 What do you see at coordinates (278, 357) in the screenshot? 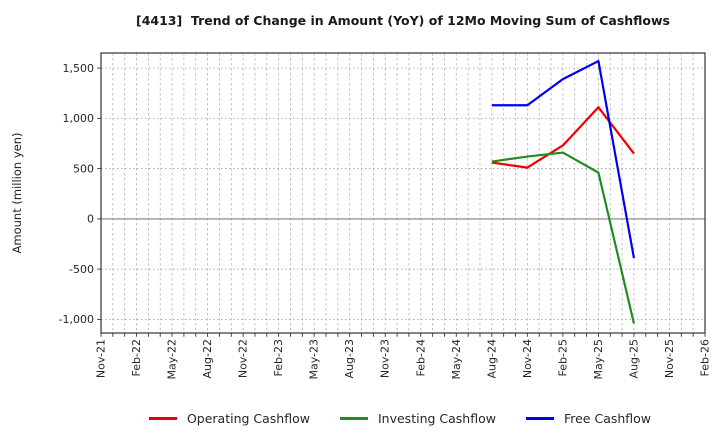
I see `x-tick-label: Feb-23` at bounding box center [278, 357].